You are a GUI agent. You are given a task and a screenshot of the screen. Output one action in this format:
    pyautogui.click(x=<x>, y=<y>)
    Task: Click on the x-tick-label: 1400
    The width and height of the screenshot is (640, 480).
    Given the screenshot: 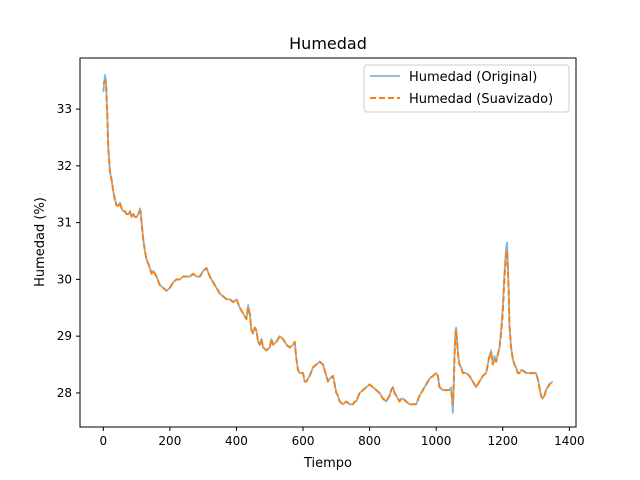 What is the action you would take?
    pyautogui.click(x=569, y=441)
    